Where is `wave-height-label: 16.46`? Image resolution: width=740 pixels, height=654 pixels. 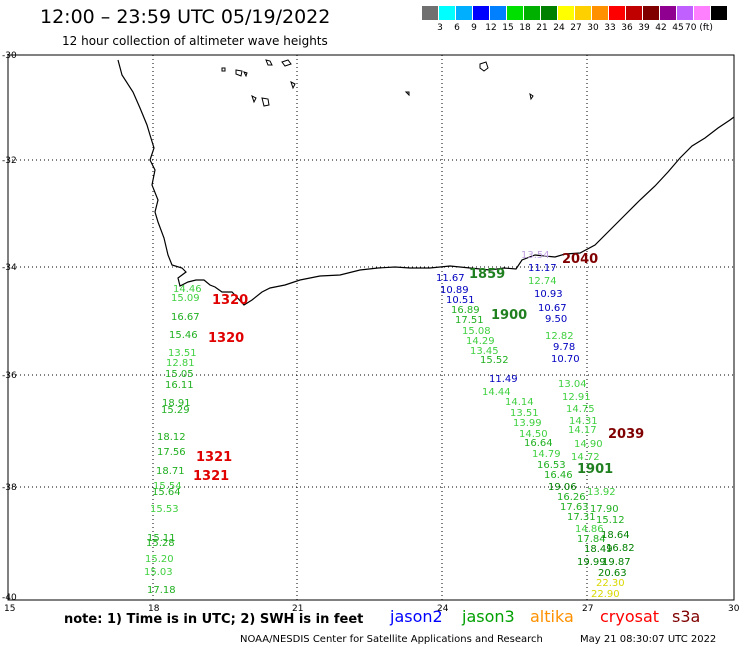 wave-height-label: 16.46 is located at coordinates (558, 475).